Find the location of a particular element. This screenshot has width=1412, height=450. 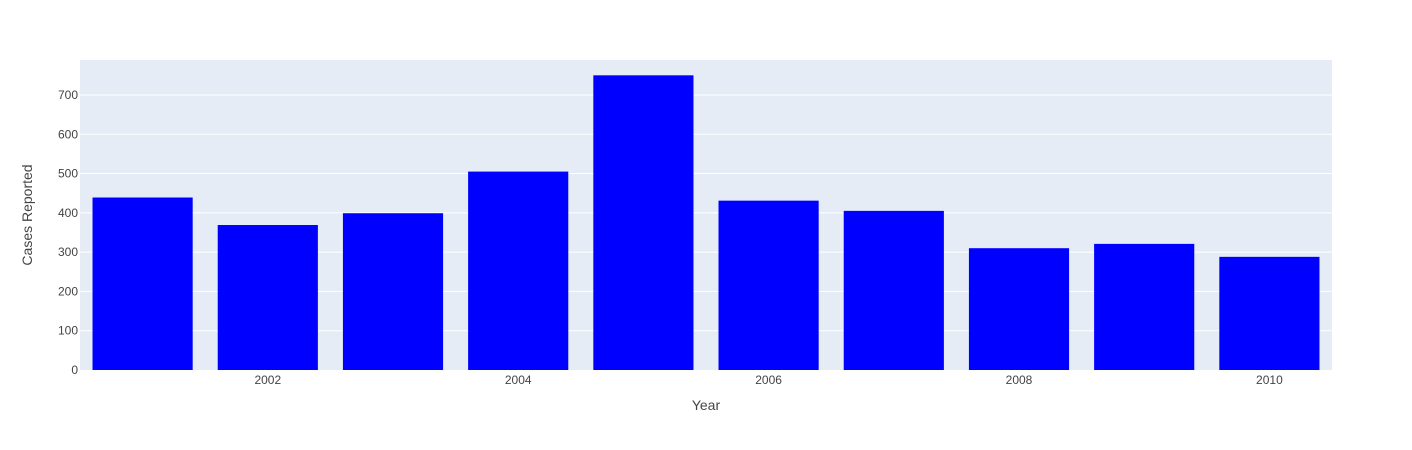

bar-2007 is located at coordinates (893, 290).